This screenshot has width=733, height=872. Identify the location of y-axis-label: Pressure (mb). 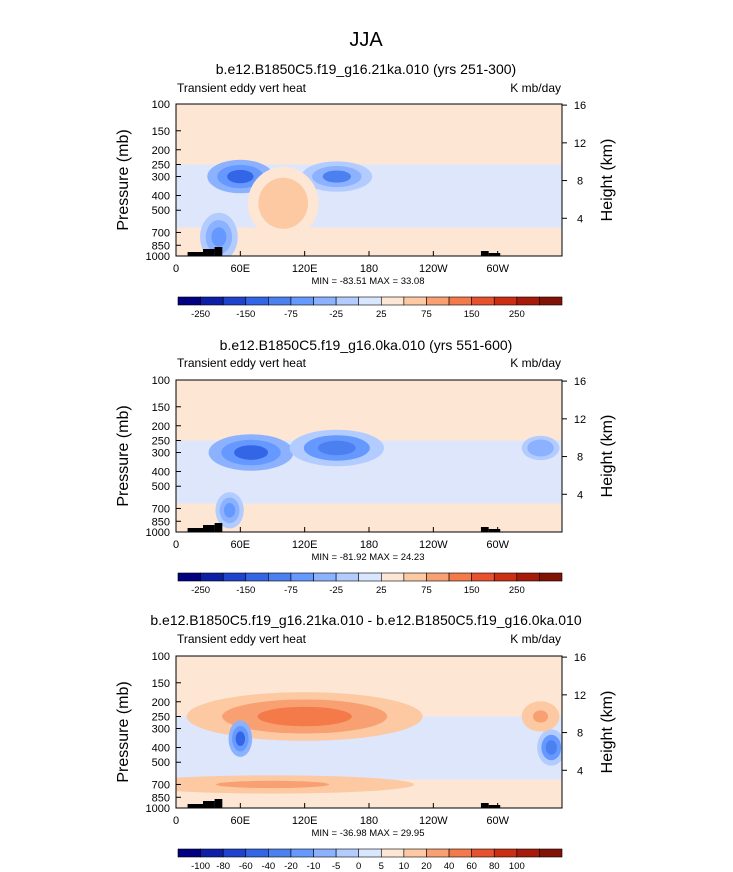
(123, 179).